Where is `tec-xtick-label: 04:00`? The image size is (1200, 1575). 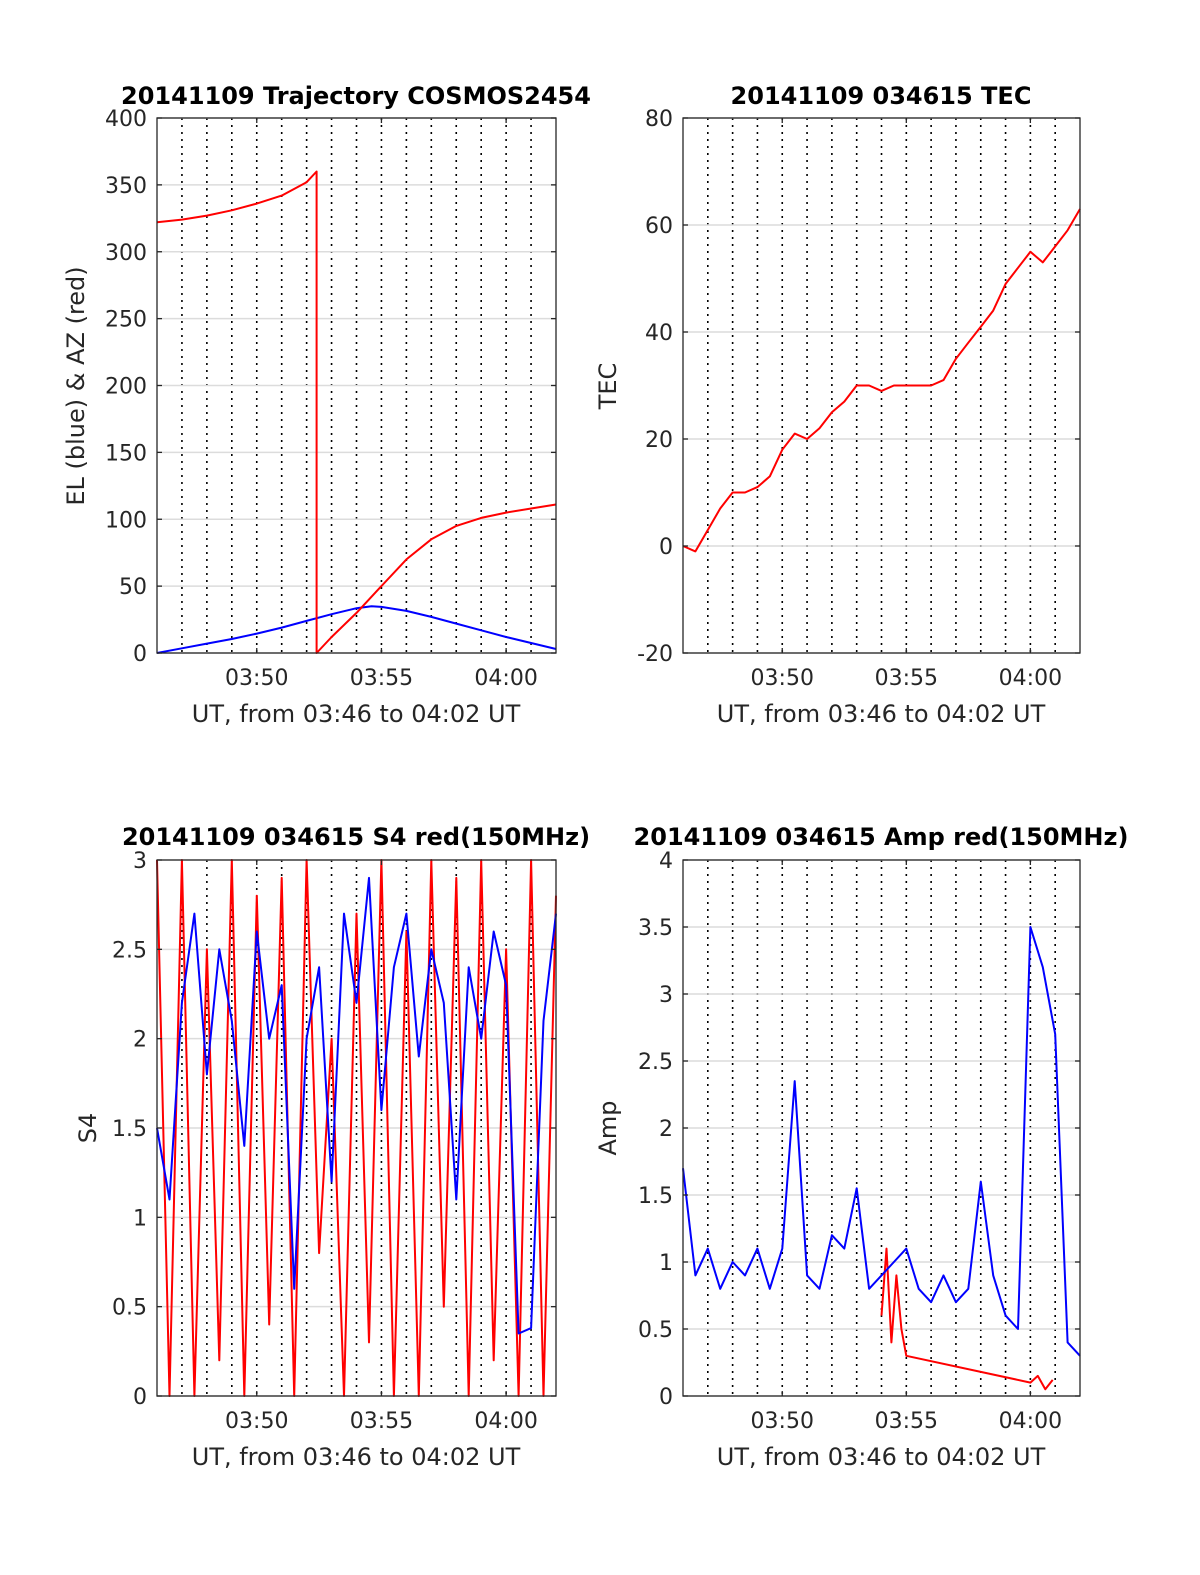 tec-xtick-label: 04:00 is located at coordinates (1030, 678).